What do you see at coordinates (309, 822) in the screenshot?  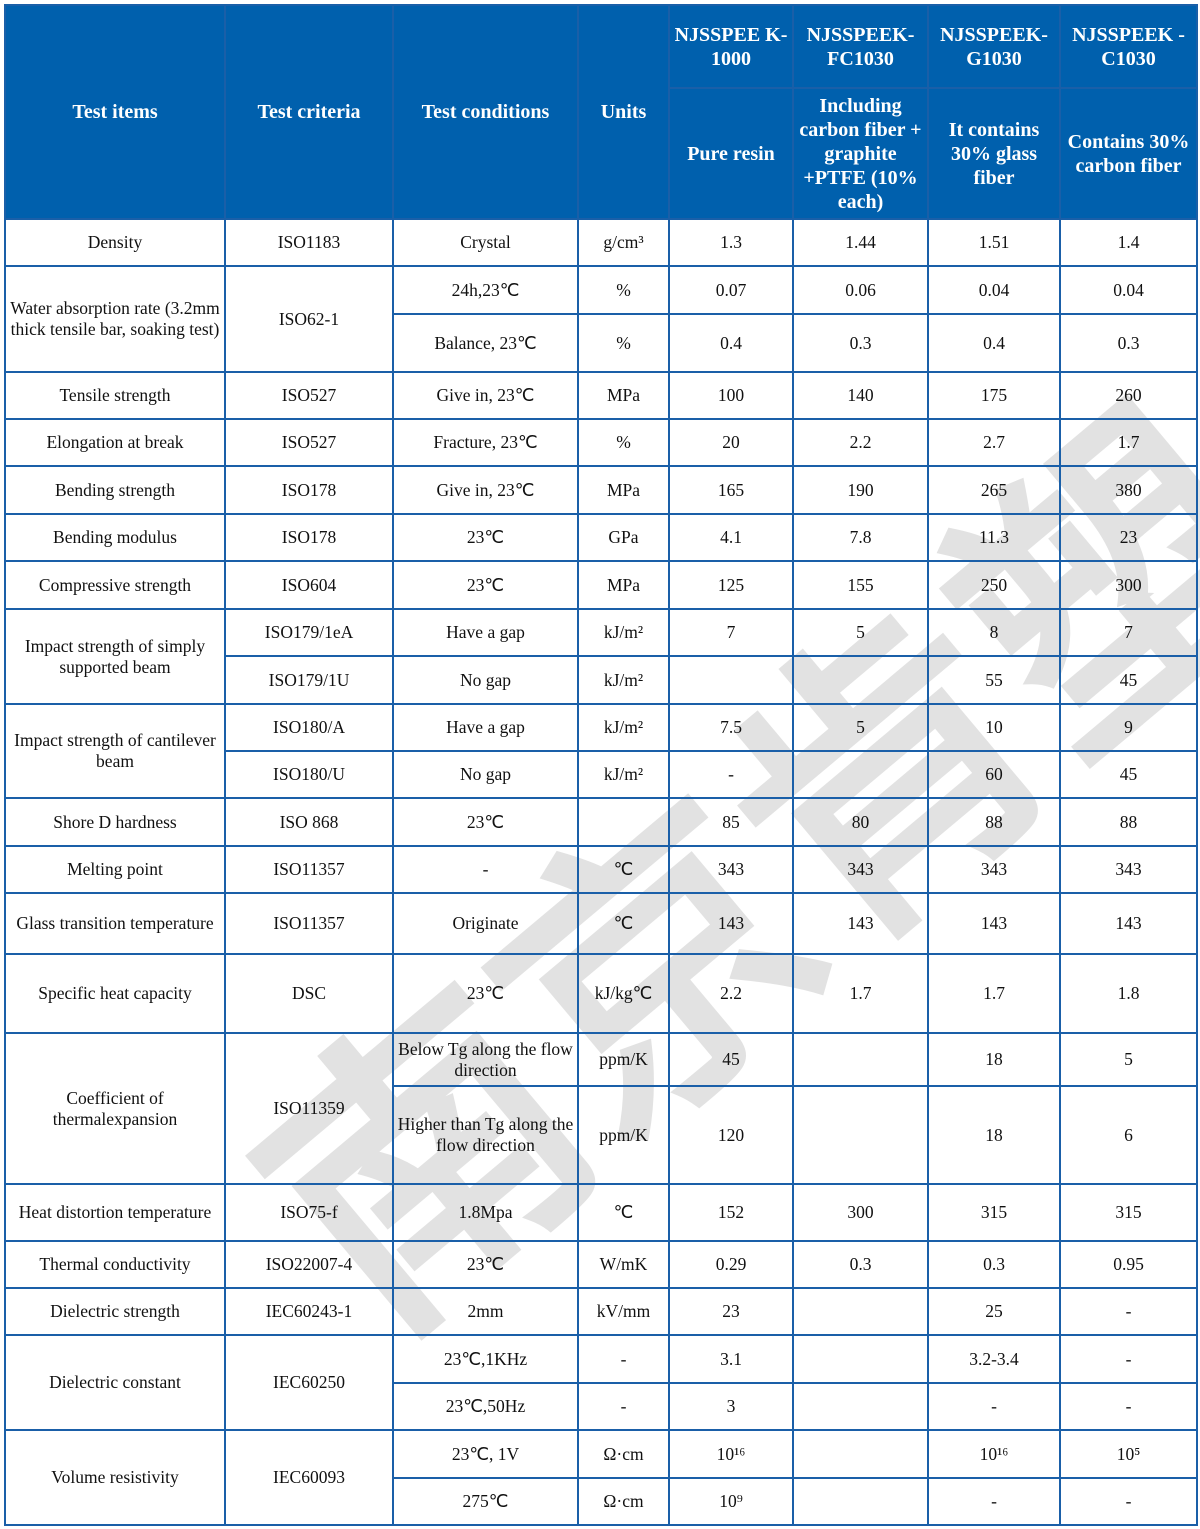 I see `test-criteria-cell: ISO 868` at bounding box center [309, 822].